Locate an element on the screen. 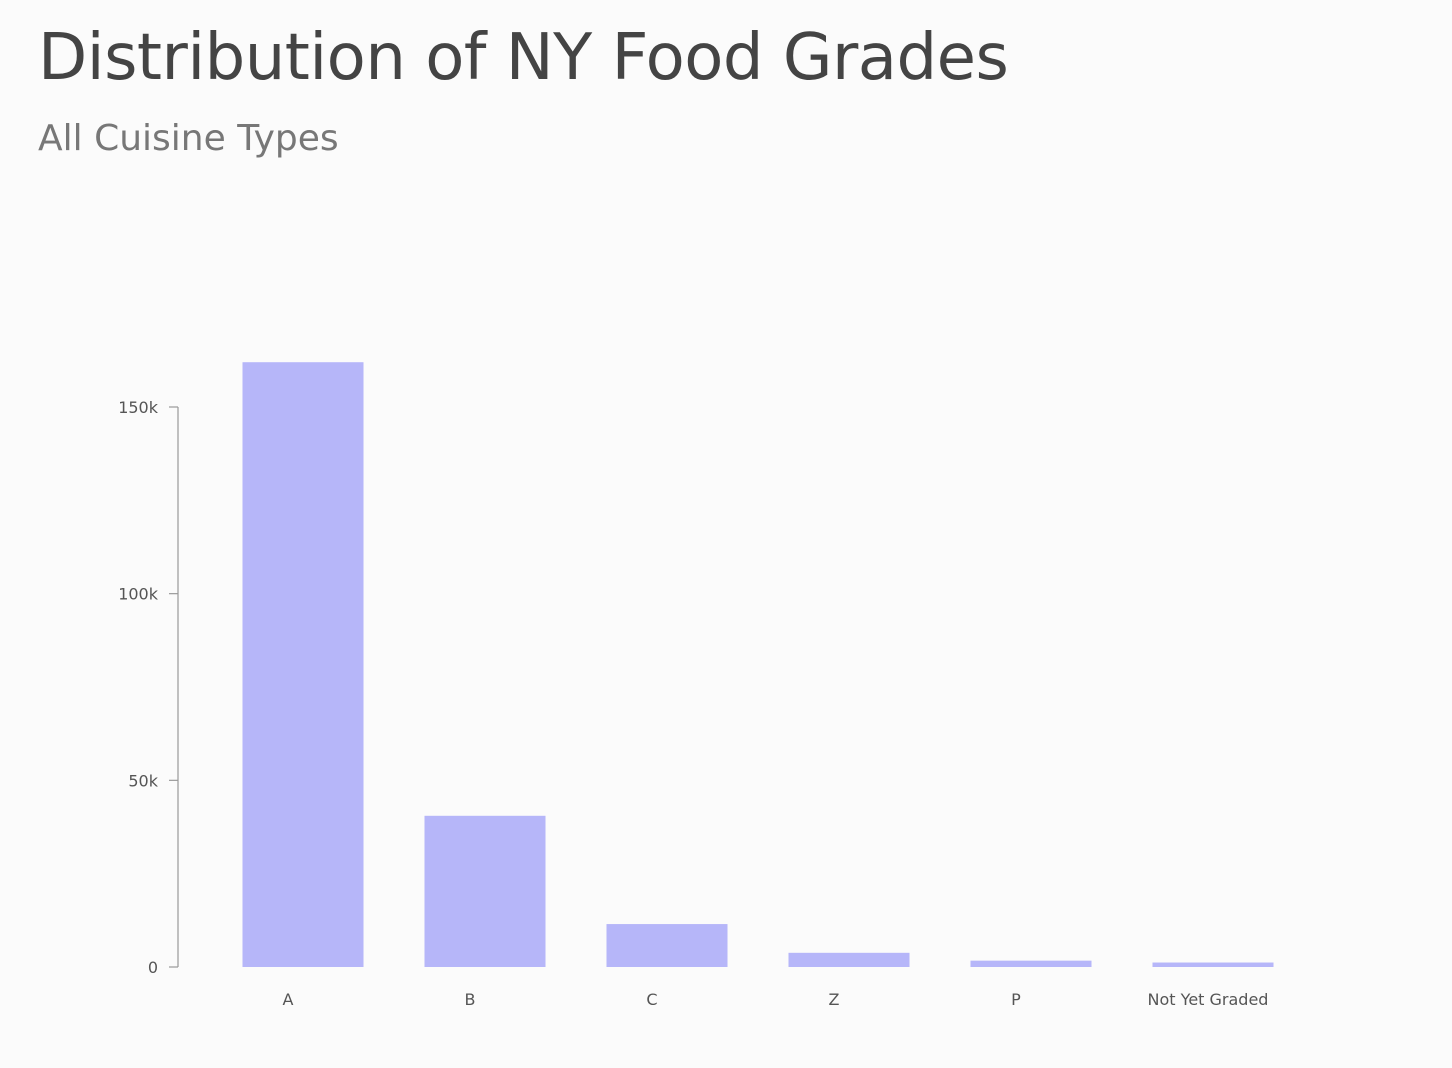 This screenshot has height=1068, width=1452. y-tick-label: 100k is located at coordinates (138, 594).